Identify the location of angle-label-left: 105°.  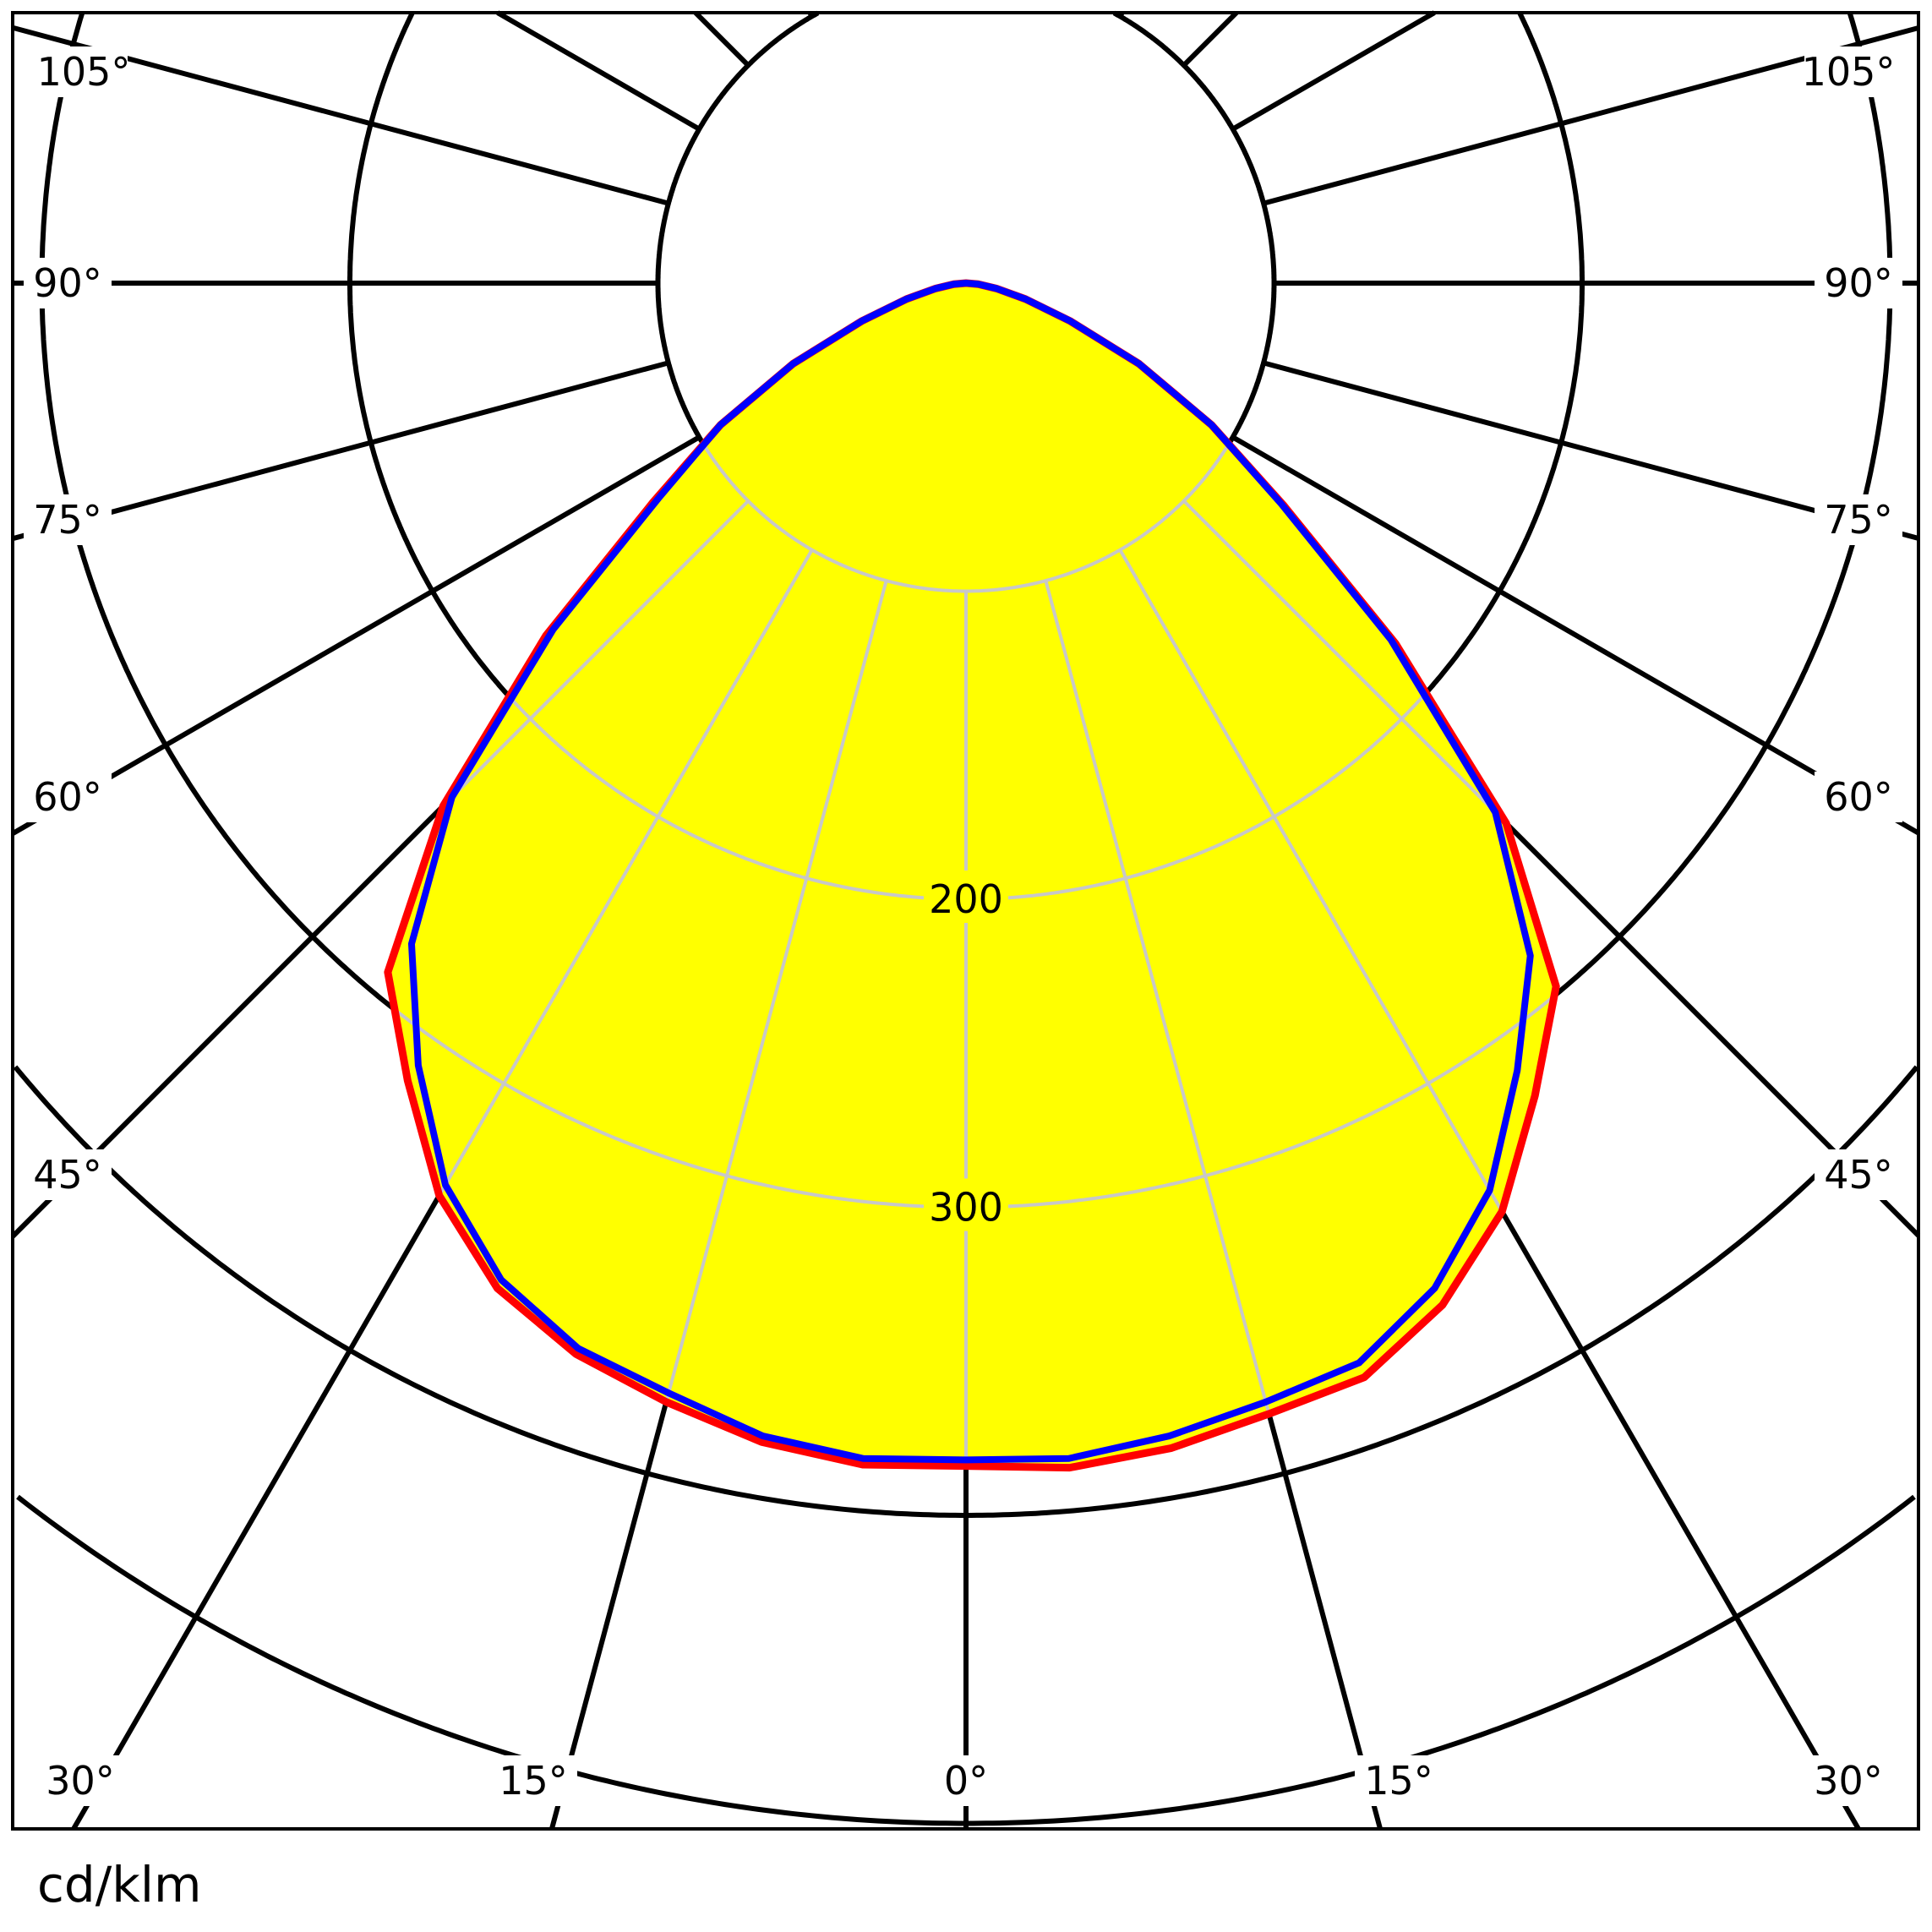
(84, 72).